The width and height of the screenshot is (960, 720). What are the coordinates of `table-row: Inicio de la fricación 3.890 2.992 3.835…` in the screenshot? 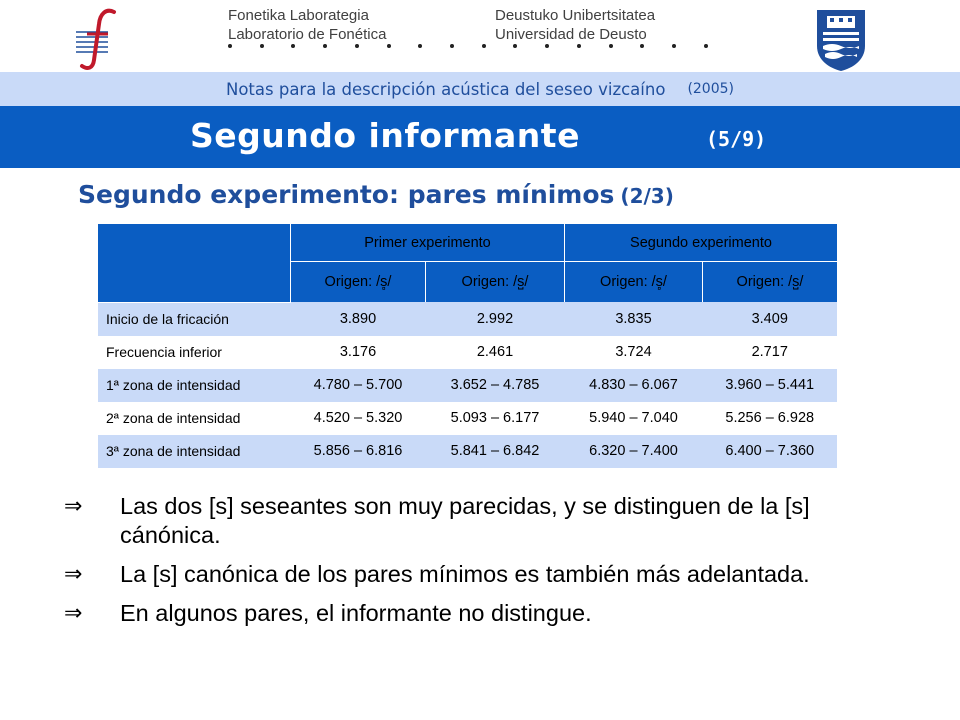 It's located at (467, 319).